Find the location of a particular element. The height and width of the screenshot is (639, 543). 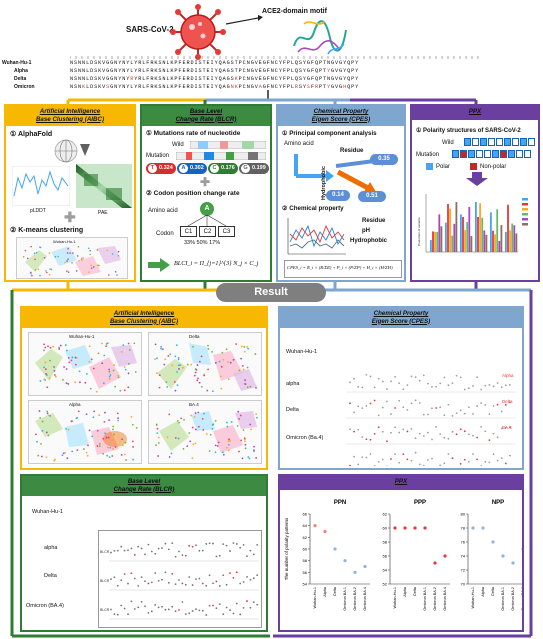

virus-illustration is located at coordinates (198, 32).